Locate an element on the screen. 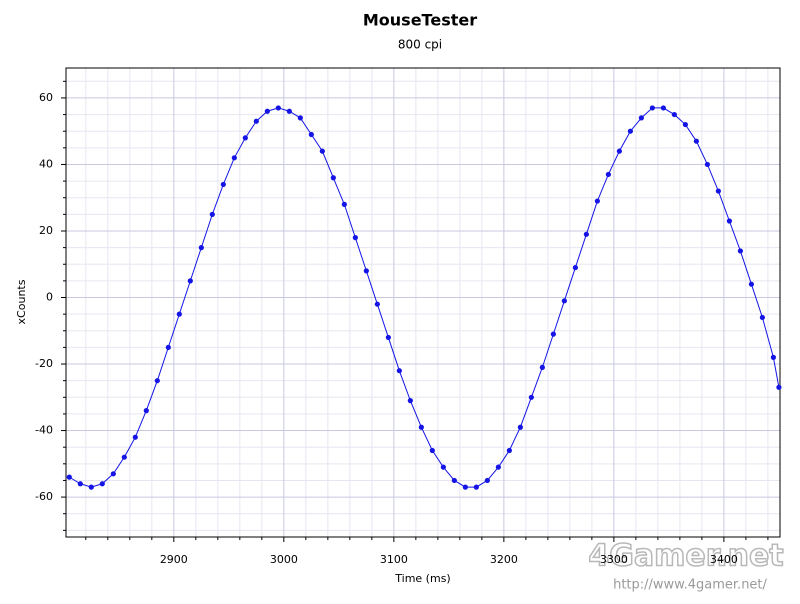 This screenshot has height=604, width=800. y-tick-label: 0 is located at coordinates (49, 297).